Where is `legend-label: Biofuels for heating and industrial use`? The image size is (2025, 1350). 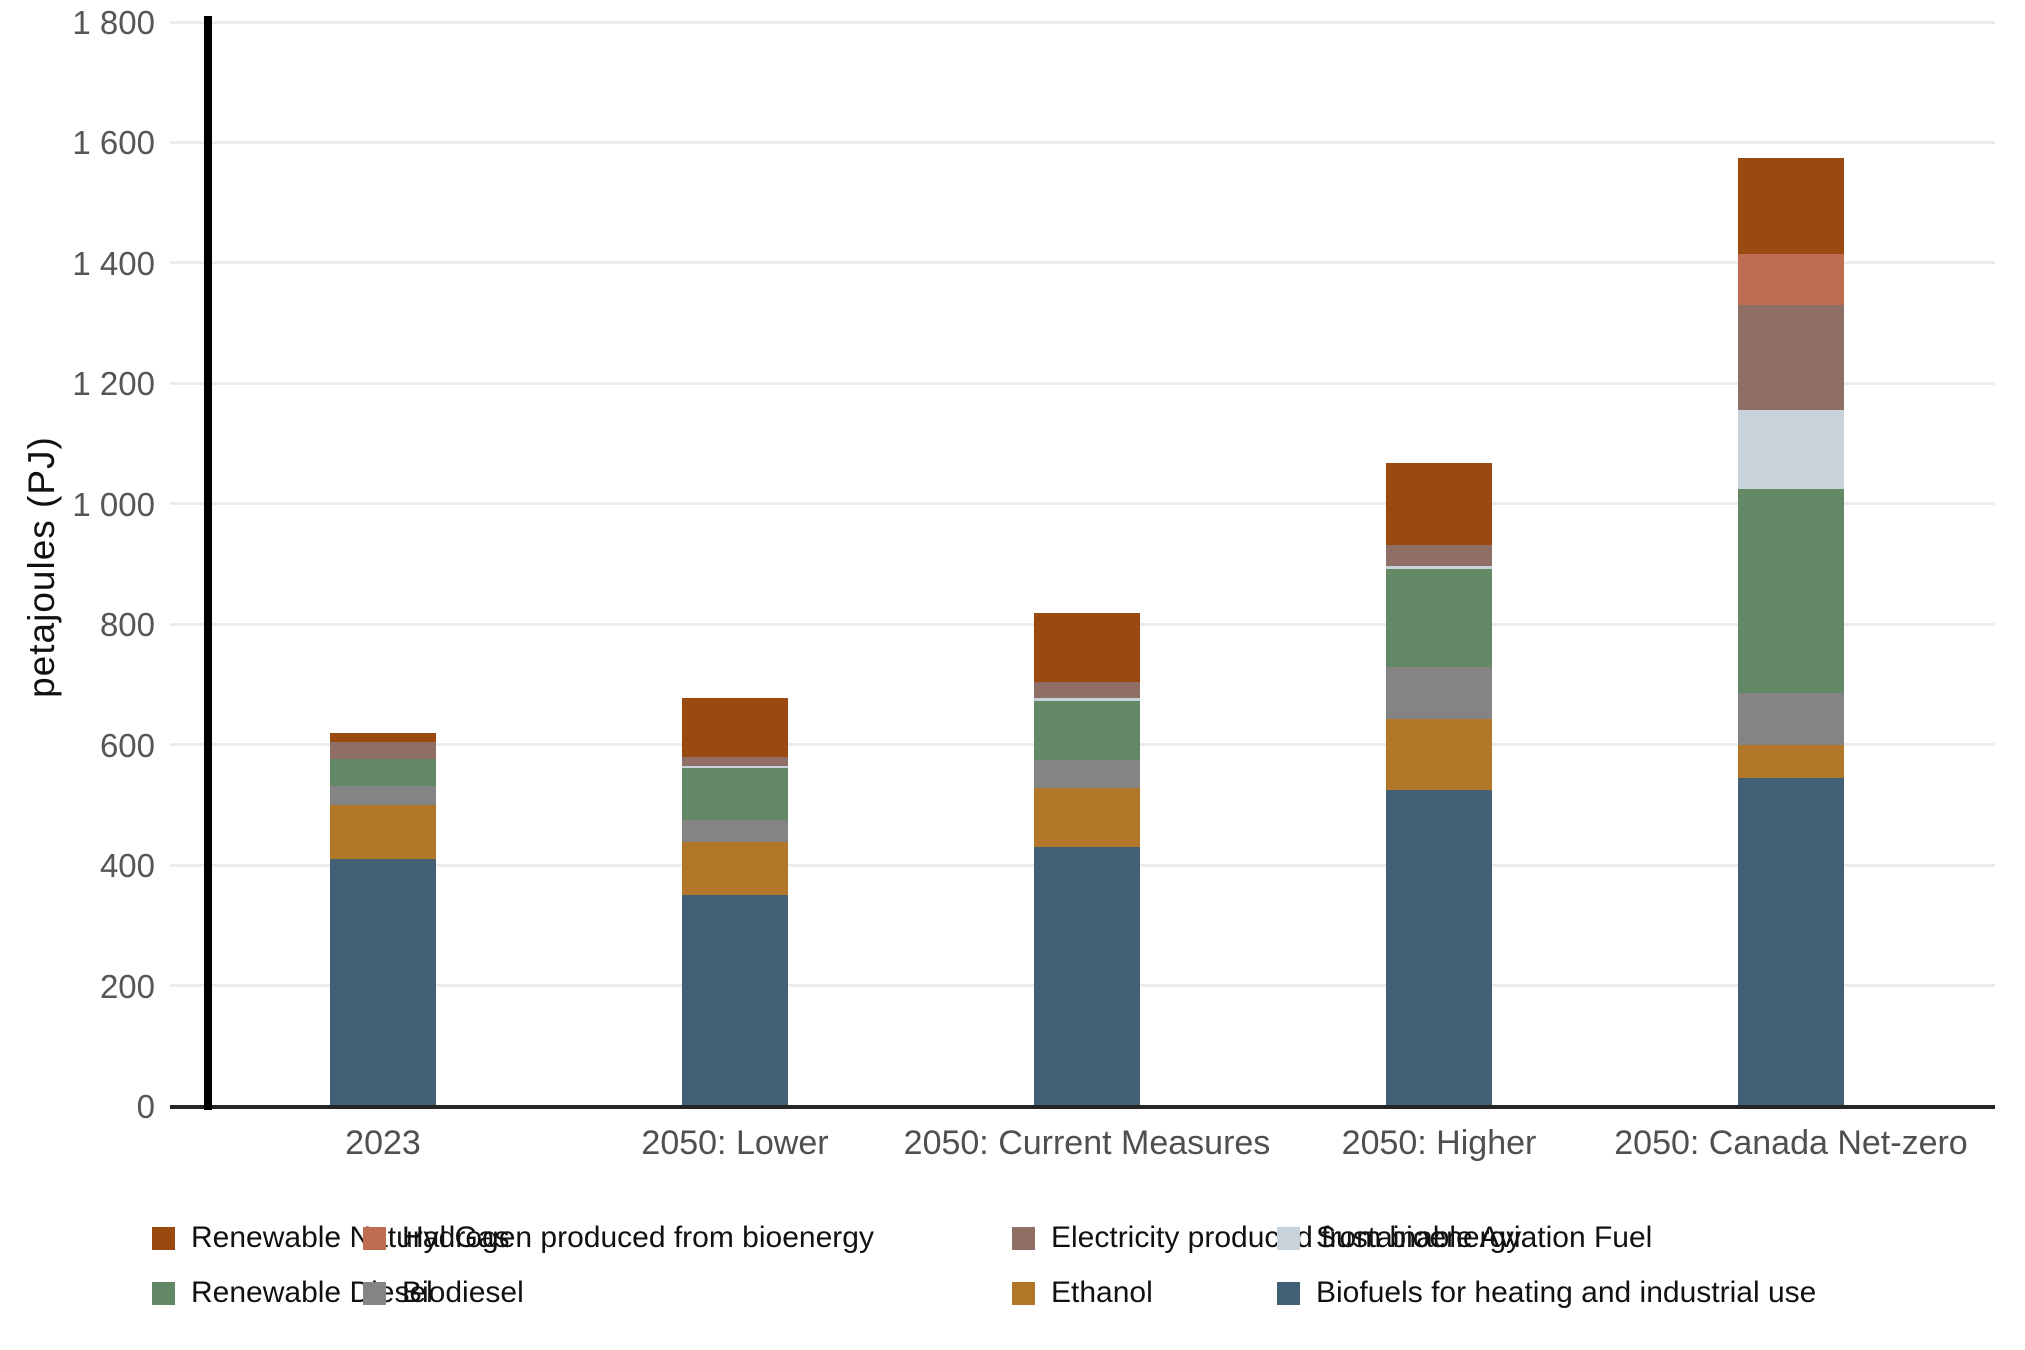
legend-label: Biofuels for heating and industrial use is located at coordinates (1566, 1292).